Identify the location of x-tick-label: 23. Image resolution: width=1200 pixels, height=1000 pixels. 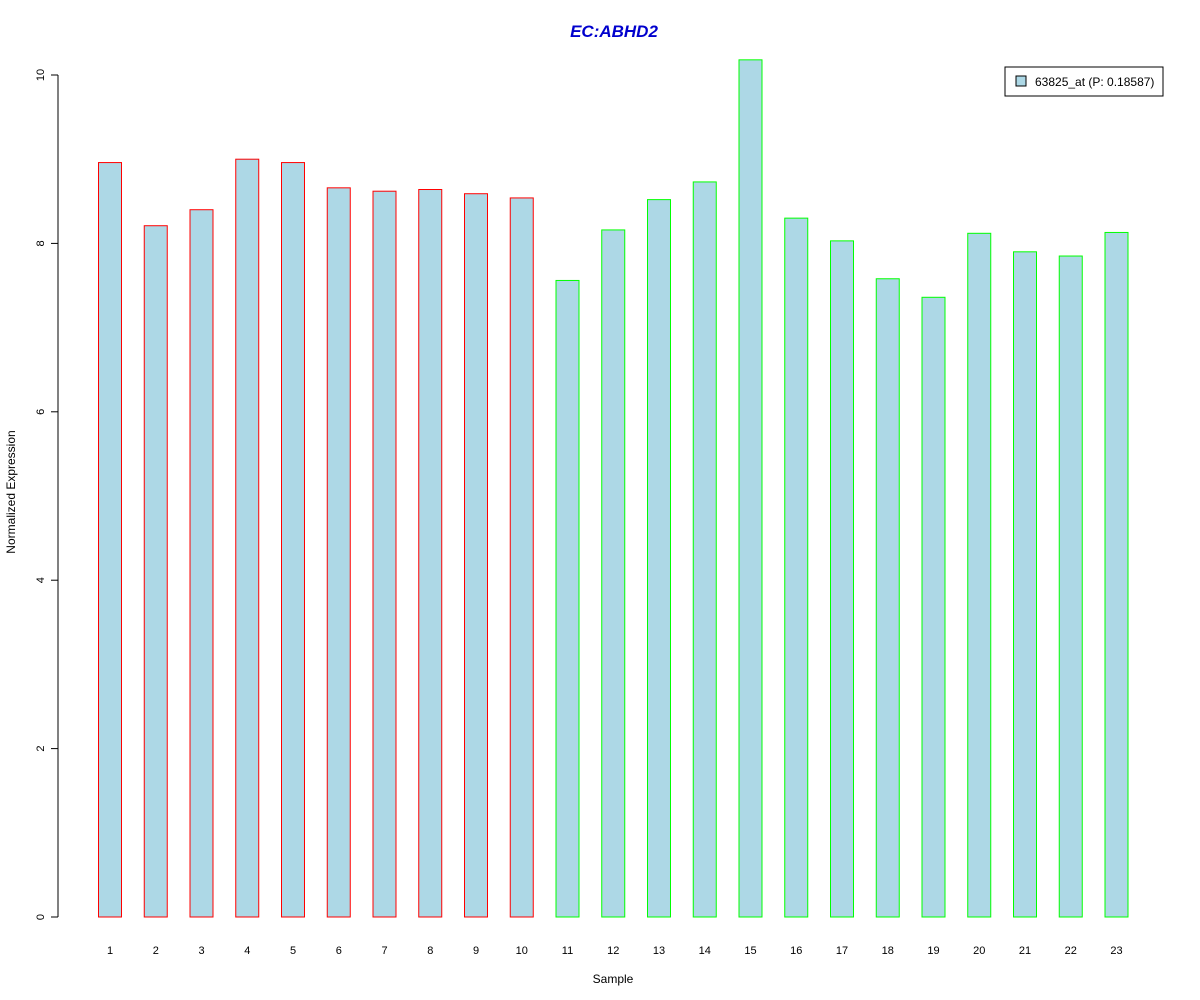
(1116, 951).